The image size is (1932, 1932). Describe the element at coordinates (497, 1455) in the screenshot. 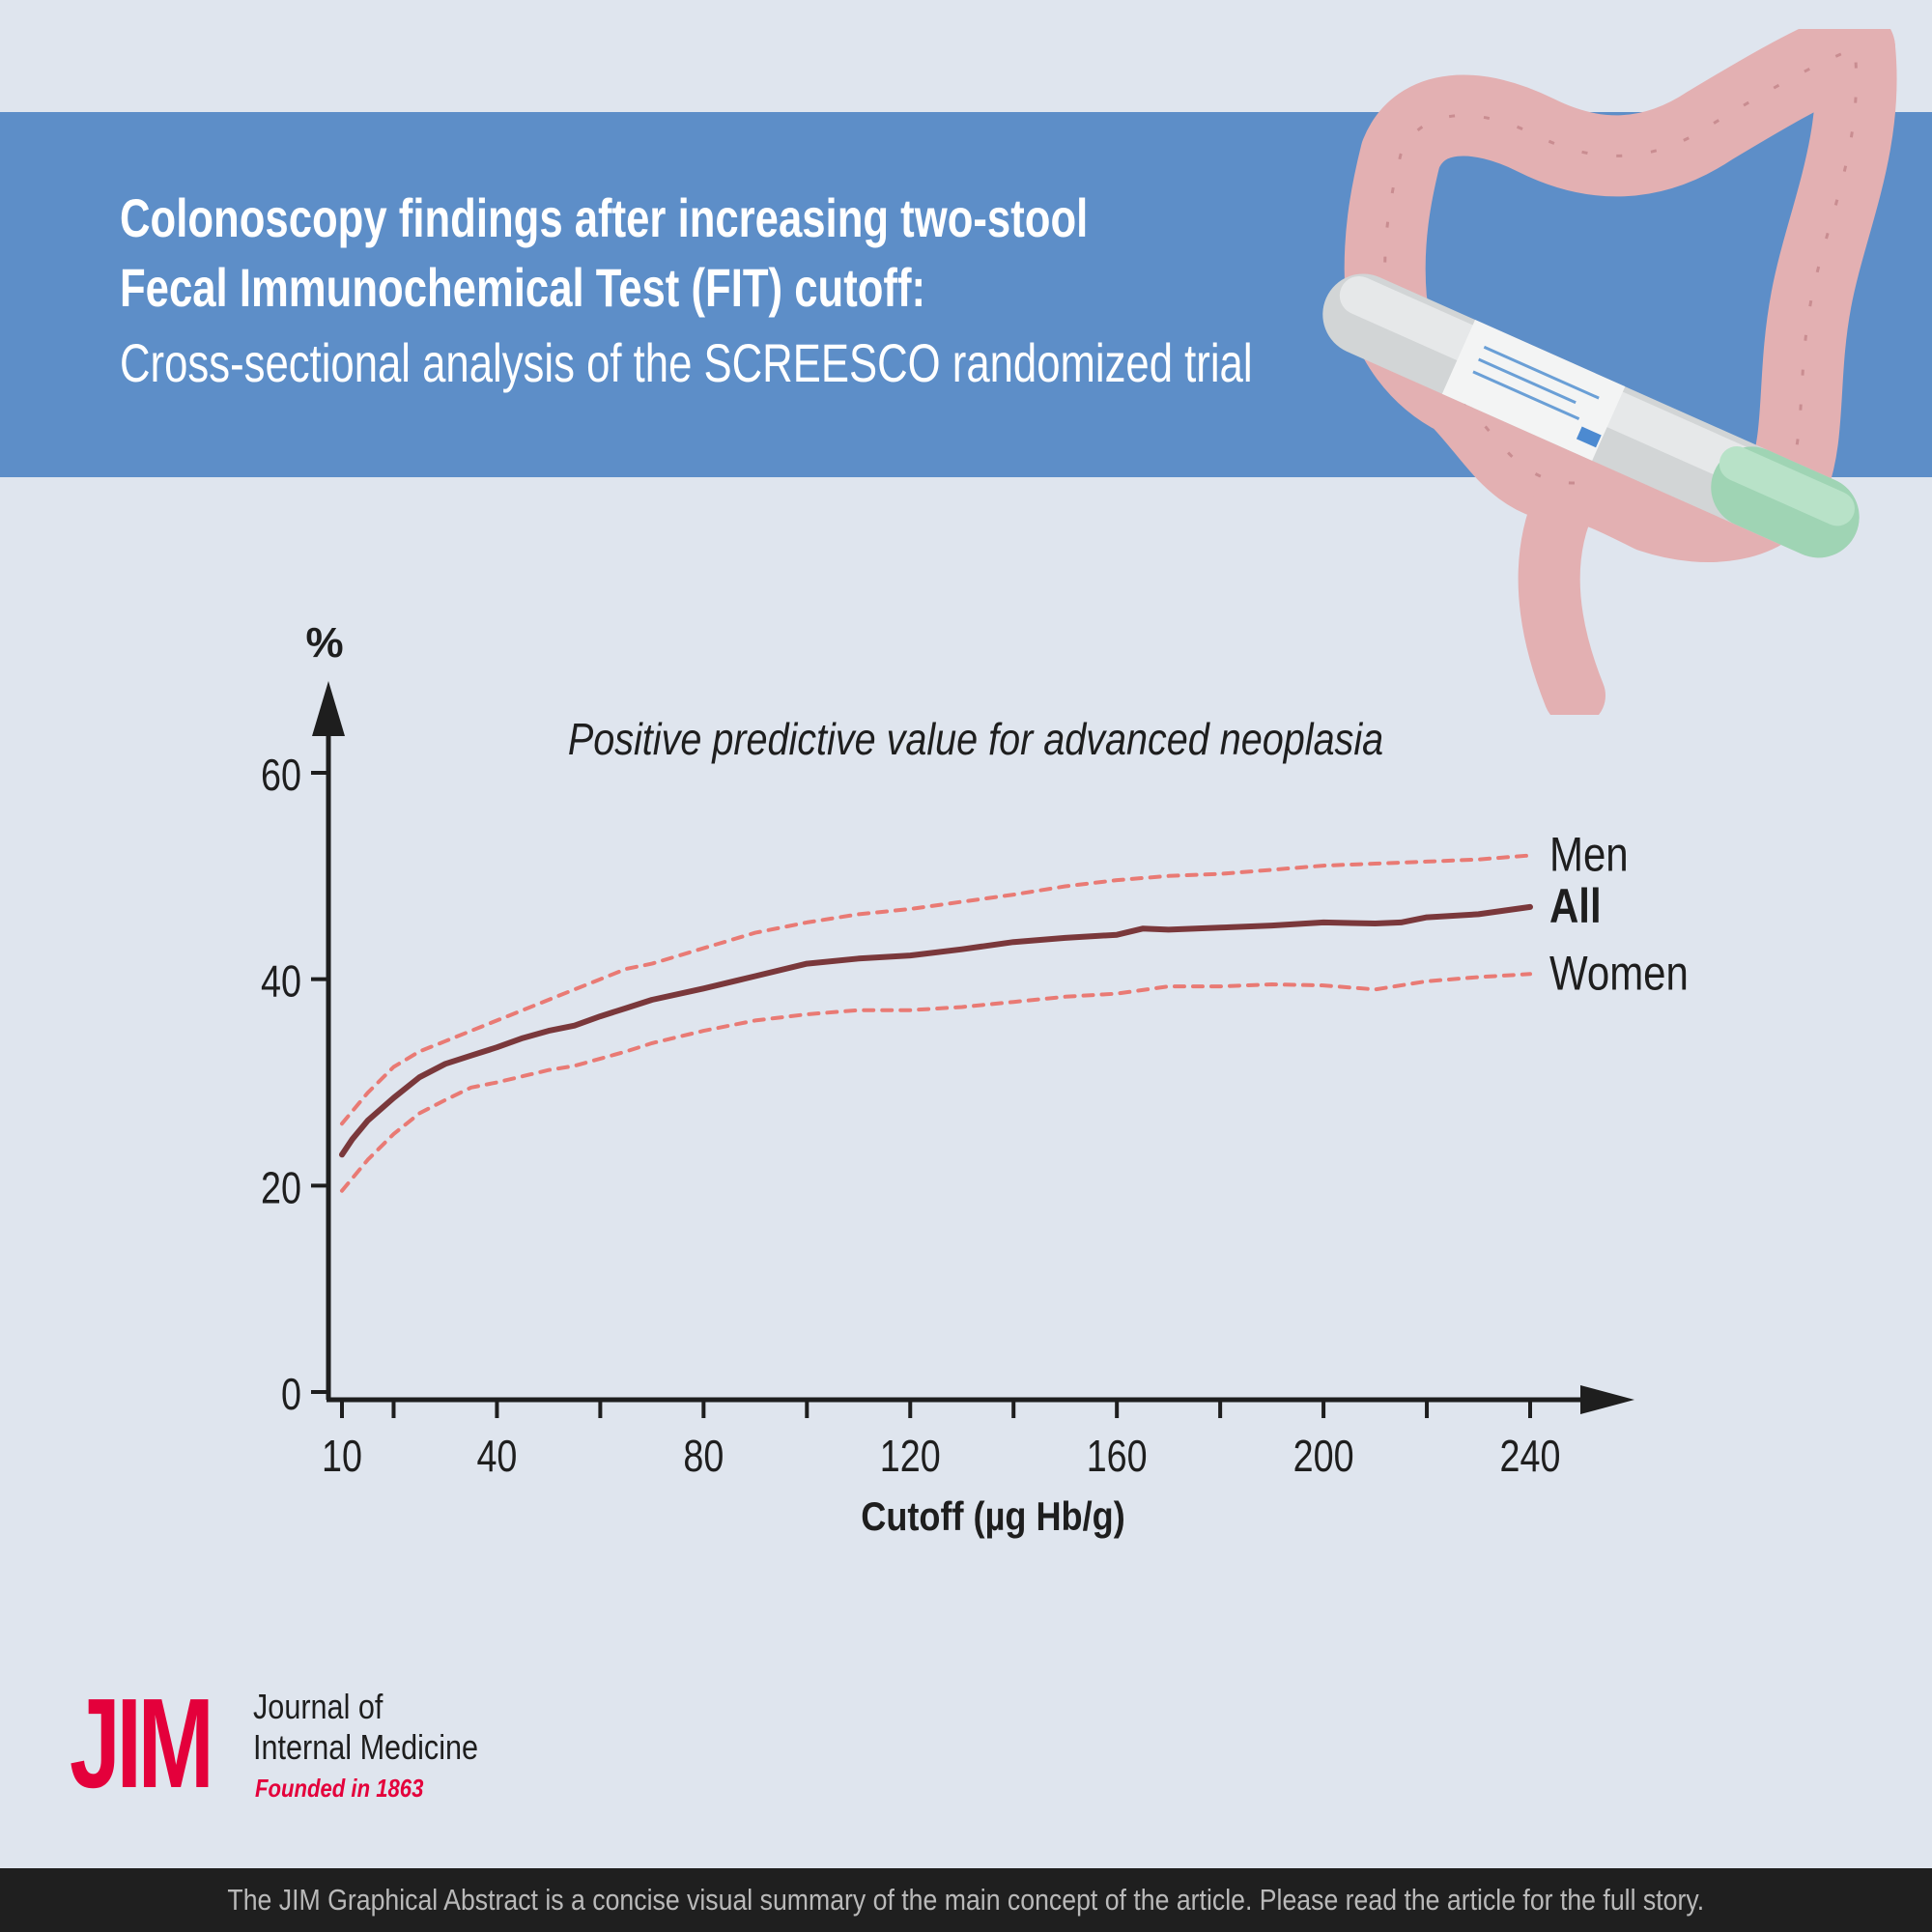

I see `x-tick-label: 40` at that location.